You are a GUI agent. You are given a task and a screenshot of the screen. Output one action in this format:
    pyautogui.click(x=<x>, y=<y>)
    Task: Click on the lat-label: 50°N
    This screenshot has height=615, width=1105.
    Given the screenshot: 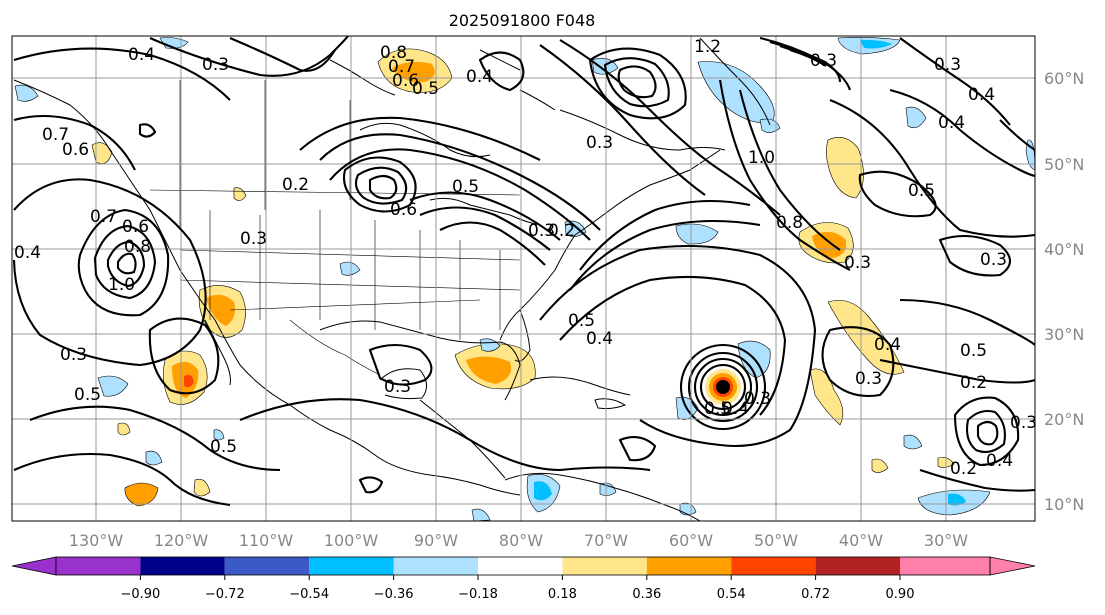 What is the action you would take?
    pyautogui.click(x=1064, y=164)
    